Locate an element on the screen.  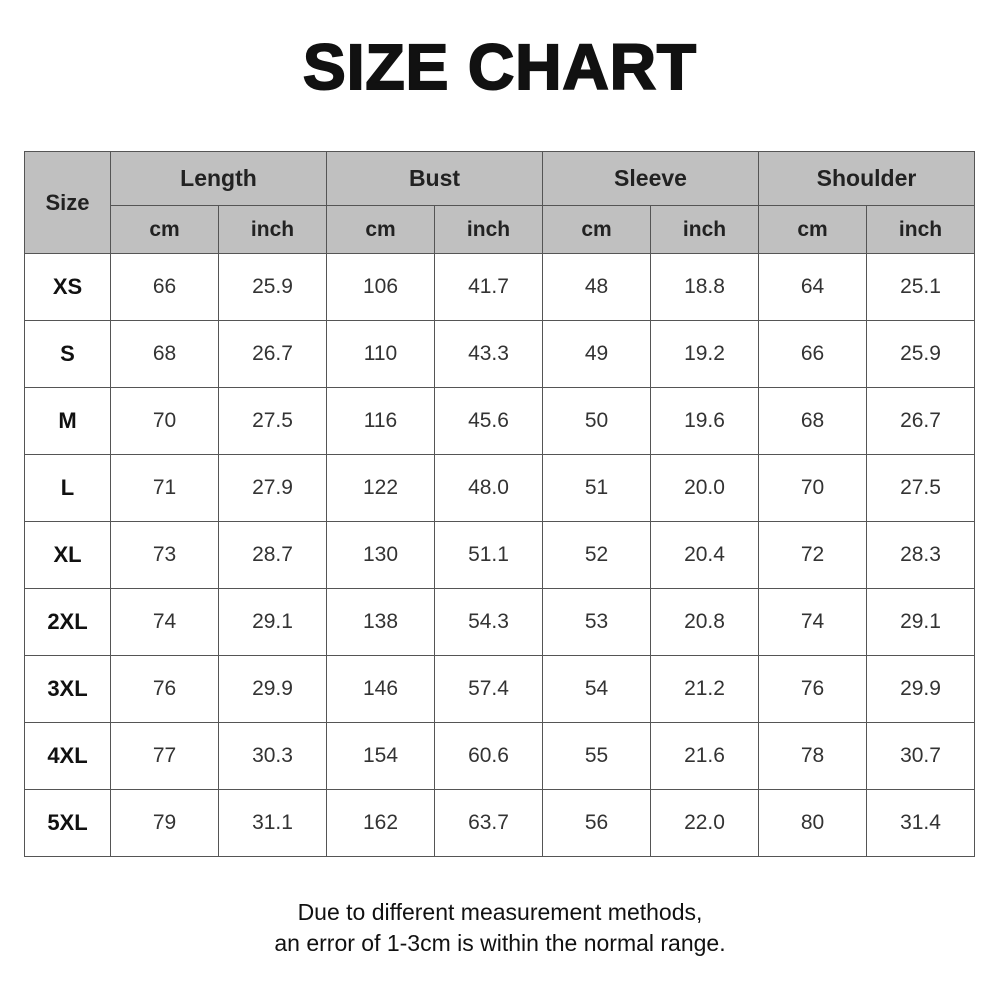
cell-sleeve-cm: 53 is located at coordinates (596, 622).